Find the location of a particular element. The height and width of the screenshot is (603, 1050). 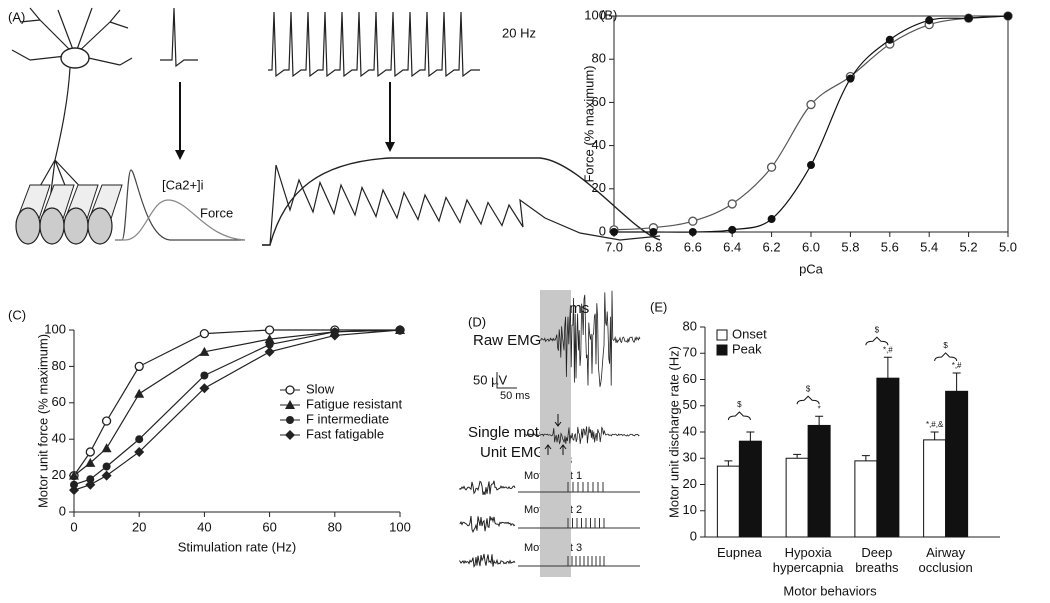

x-tick-label: 5.4 is located at coordinates (929, 246).